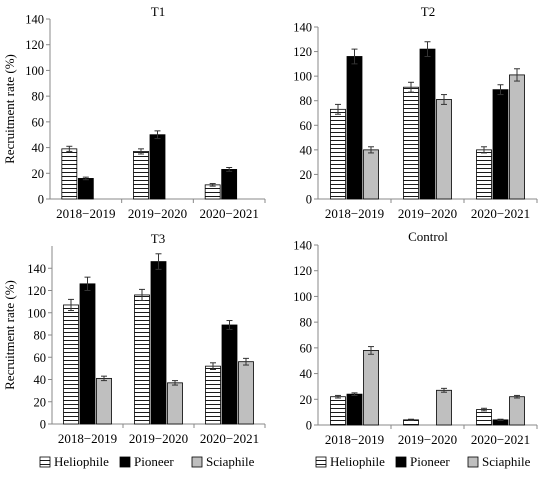 This screenshot has height=479, width=550. I want to click on chart-title: T1, so click(158, 11).